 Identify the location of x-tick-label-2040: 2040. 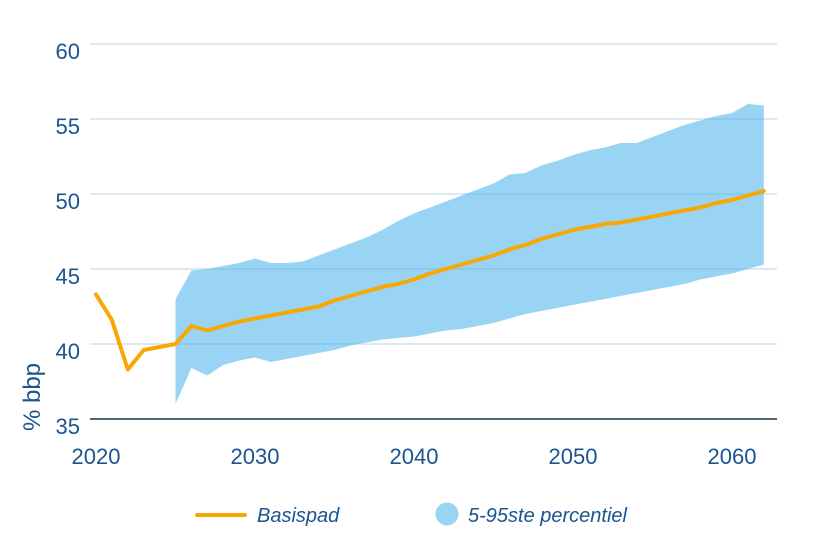
(414, 456).